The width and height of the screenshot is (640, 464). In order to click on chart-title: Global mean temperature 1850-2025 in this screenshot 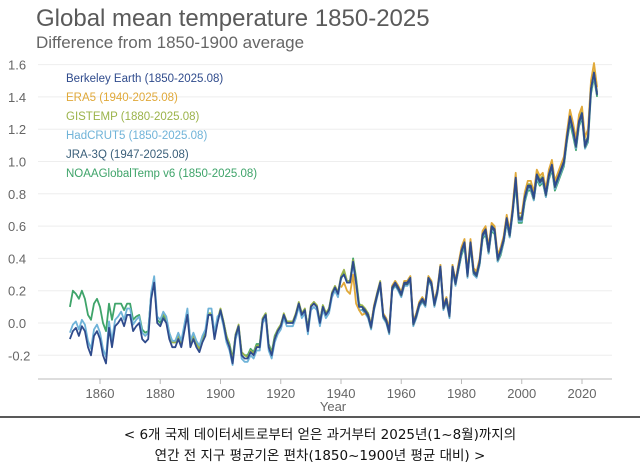, I will do `click(233, 18)`.